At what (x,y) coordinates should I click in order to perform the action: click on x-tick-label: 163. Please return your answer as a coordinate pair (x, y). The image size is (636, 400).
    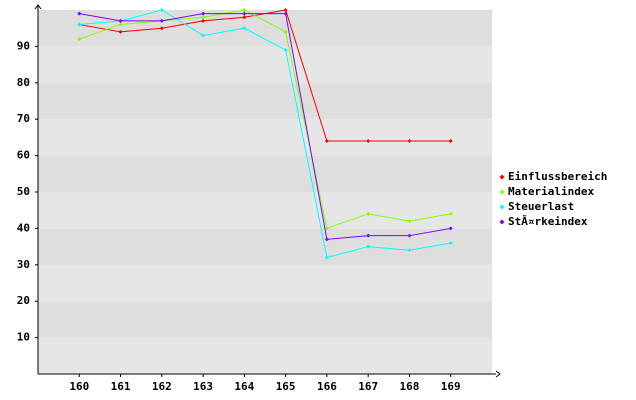
    Looking at the image, I should click on (203, 386).